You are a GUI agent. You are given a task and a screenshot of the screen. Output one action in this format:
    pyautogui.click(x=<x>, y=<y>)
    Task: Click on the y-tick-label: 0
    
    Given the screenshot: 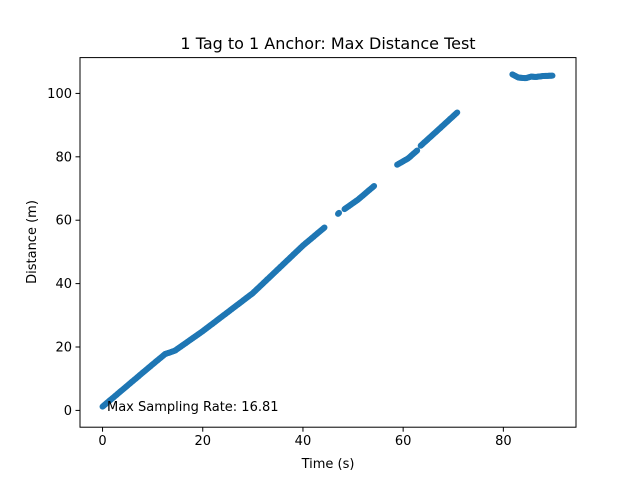 What is the action you would take?
    pyautogui.click(x=68, y=411)
    